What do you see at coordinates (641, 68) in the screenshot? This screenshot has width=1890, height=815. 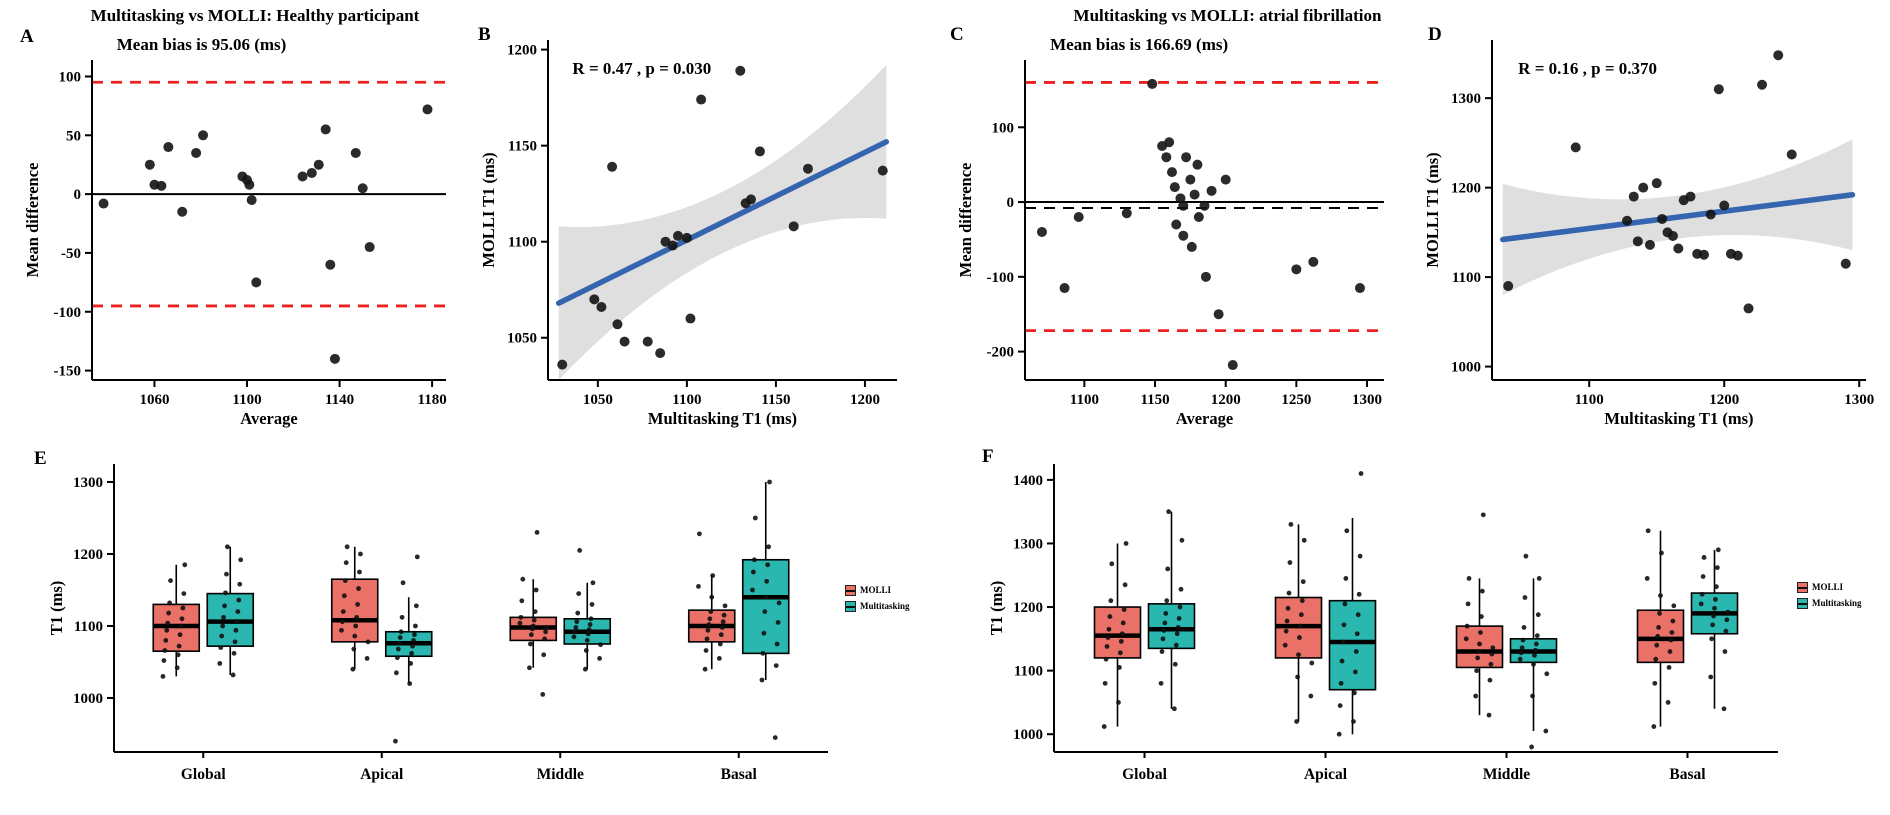 I see `svg-text: R = 0.47 , p = 0.030` at bounding box center [641, 68].